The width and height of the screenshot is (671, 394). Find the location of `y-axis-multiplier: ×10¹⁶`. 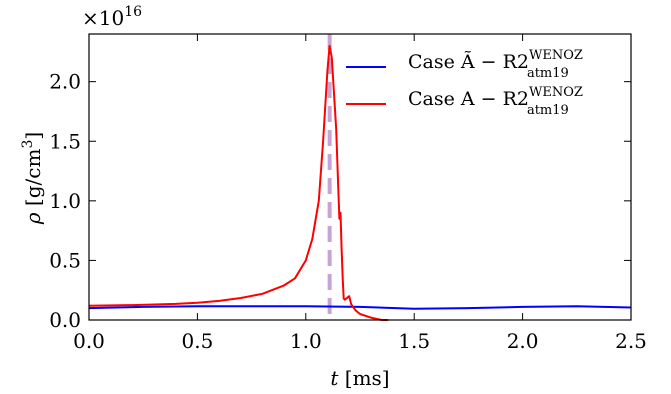

y-axis-multiplier: ×10¹⁶ is located at coordinates (112, 17).